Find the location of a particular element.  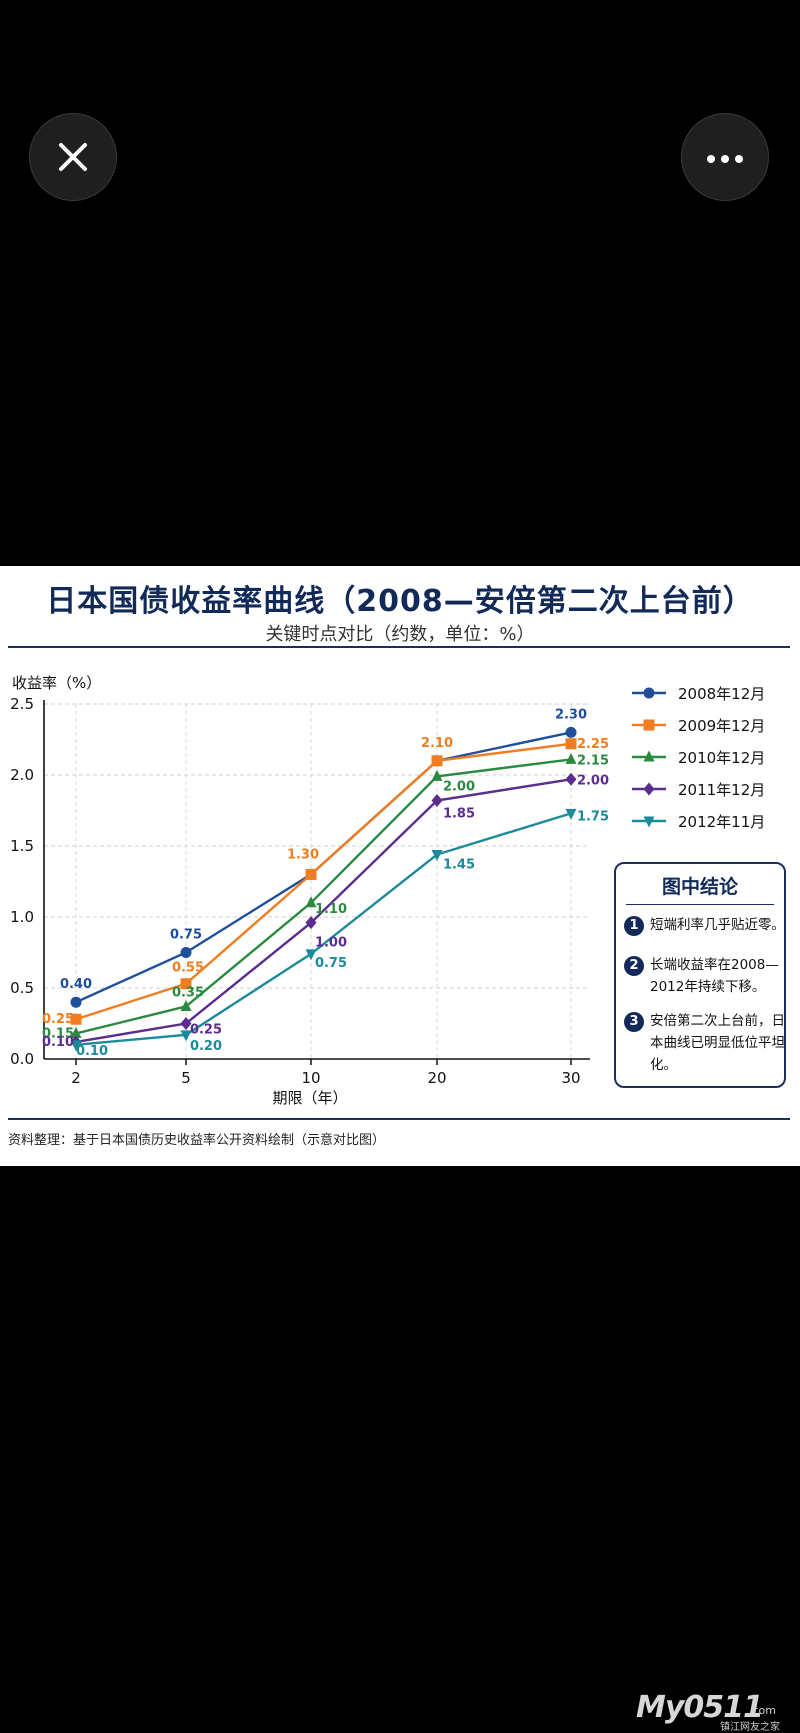

data-label: 0.55 is located at coordinates (188, 968).